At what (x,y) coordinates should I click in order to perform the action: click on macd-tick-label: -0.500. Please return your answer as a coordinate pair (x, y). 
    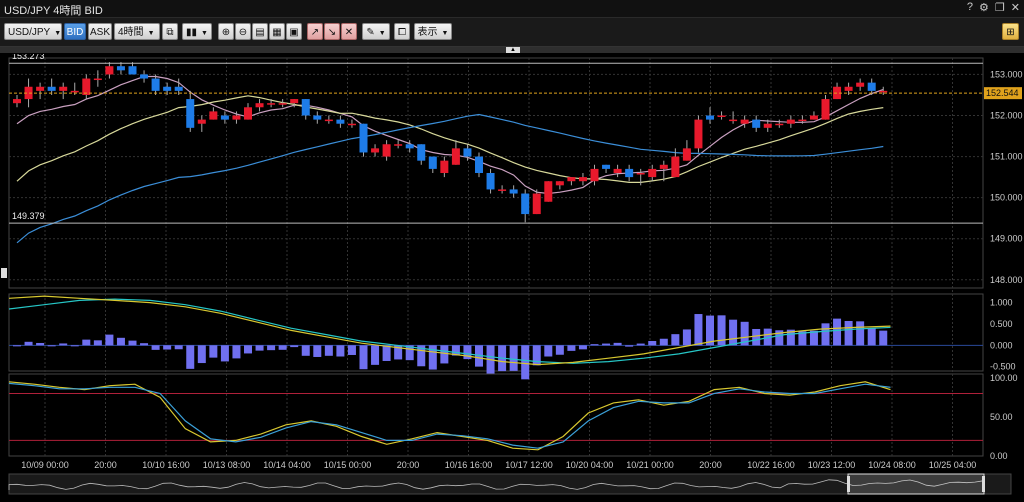
    Looking at the image, I should click on (1003, 367).